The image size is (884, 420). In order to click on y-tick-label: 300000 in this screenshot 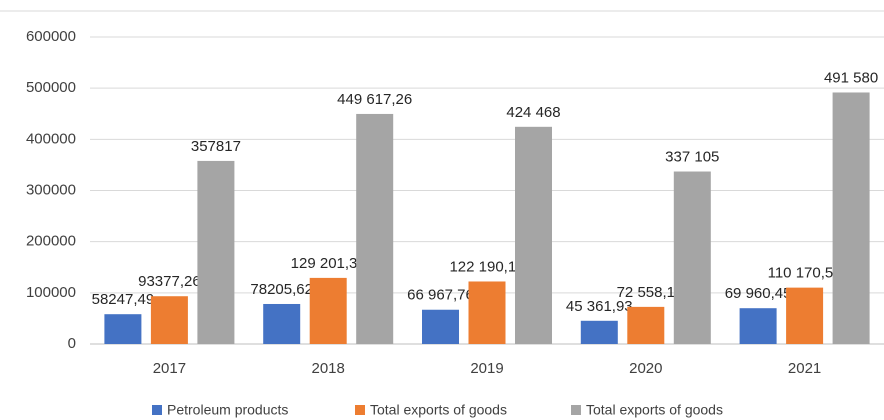, I will do `click(51, 189)`.